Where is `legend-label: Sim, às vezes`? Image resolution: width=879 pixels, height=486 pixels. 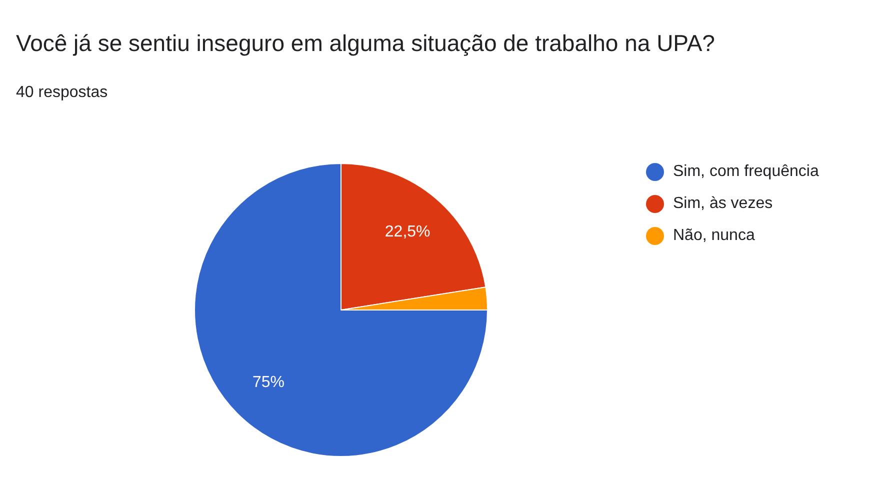
legend-label: Sim, às vezes is located at coordinates (723, 204).